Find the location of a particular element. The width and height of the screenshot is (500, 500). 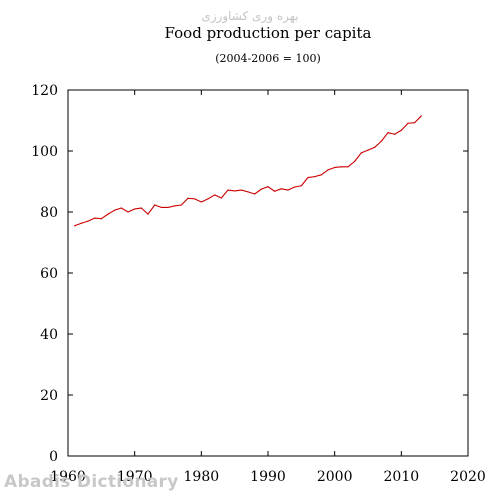

x-tick-label: 1960 is located at coordinates (68, 477).